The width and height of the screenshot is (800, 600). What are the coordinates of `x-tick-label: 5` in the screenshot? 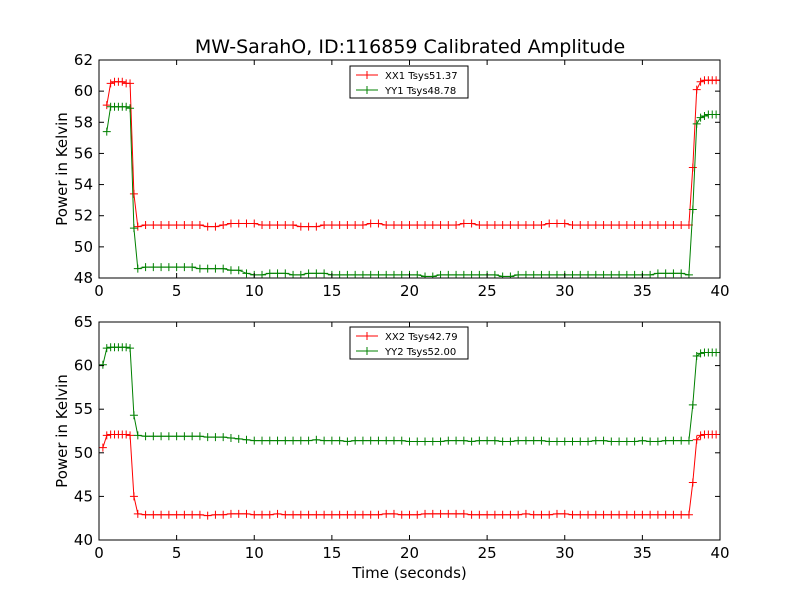 It's located at (177, 553).